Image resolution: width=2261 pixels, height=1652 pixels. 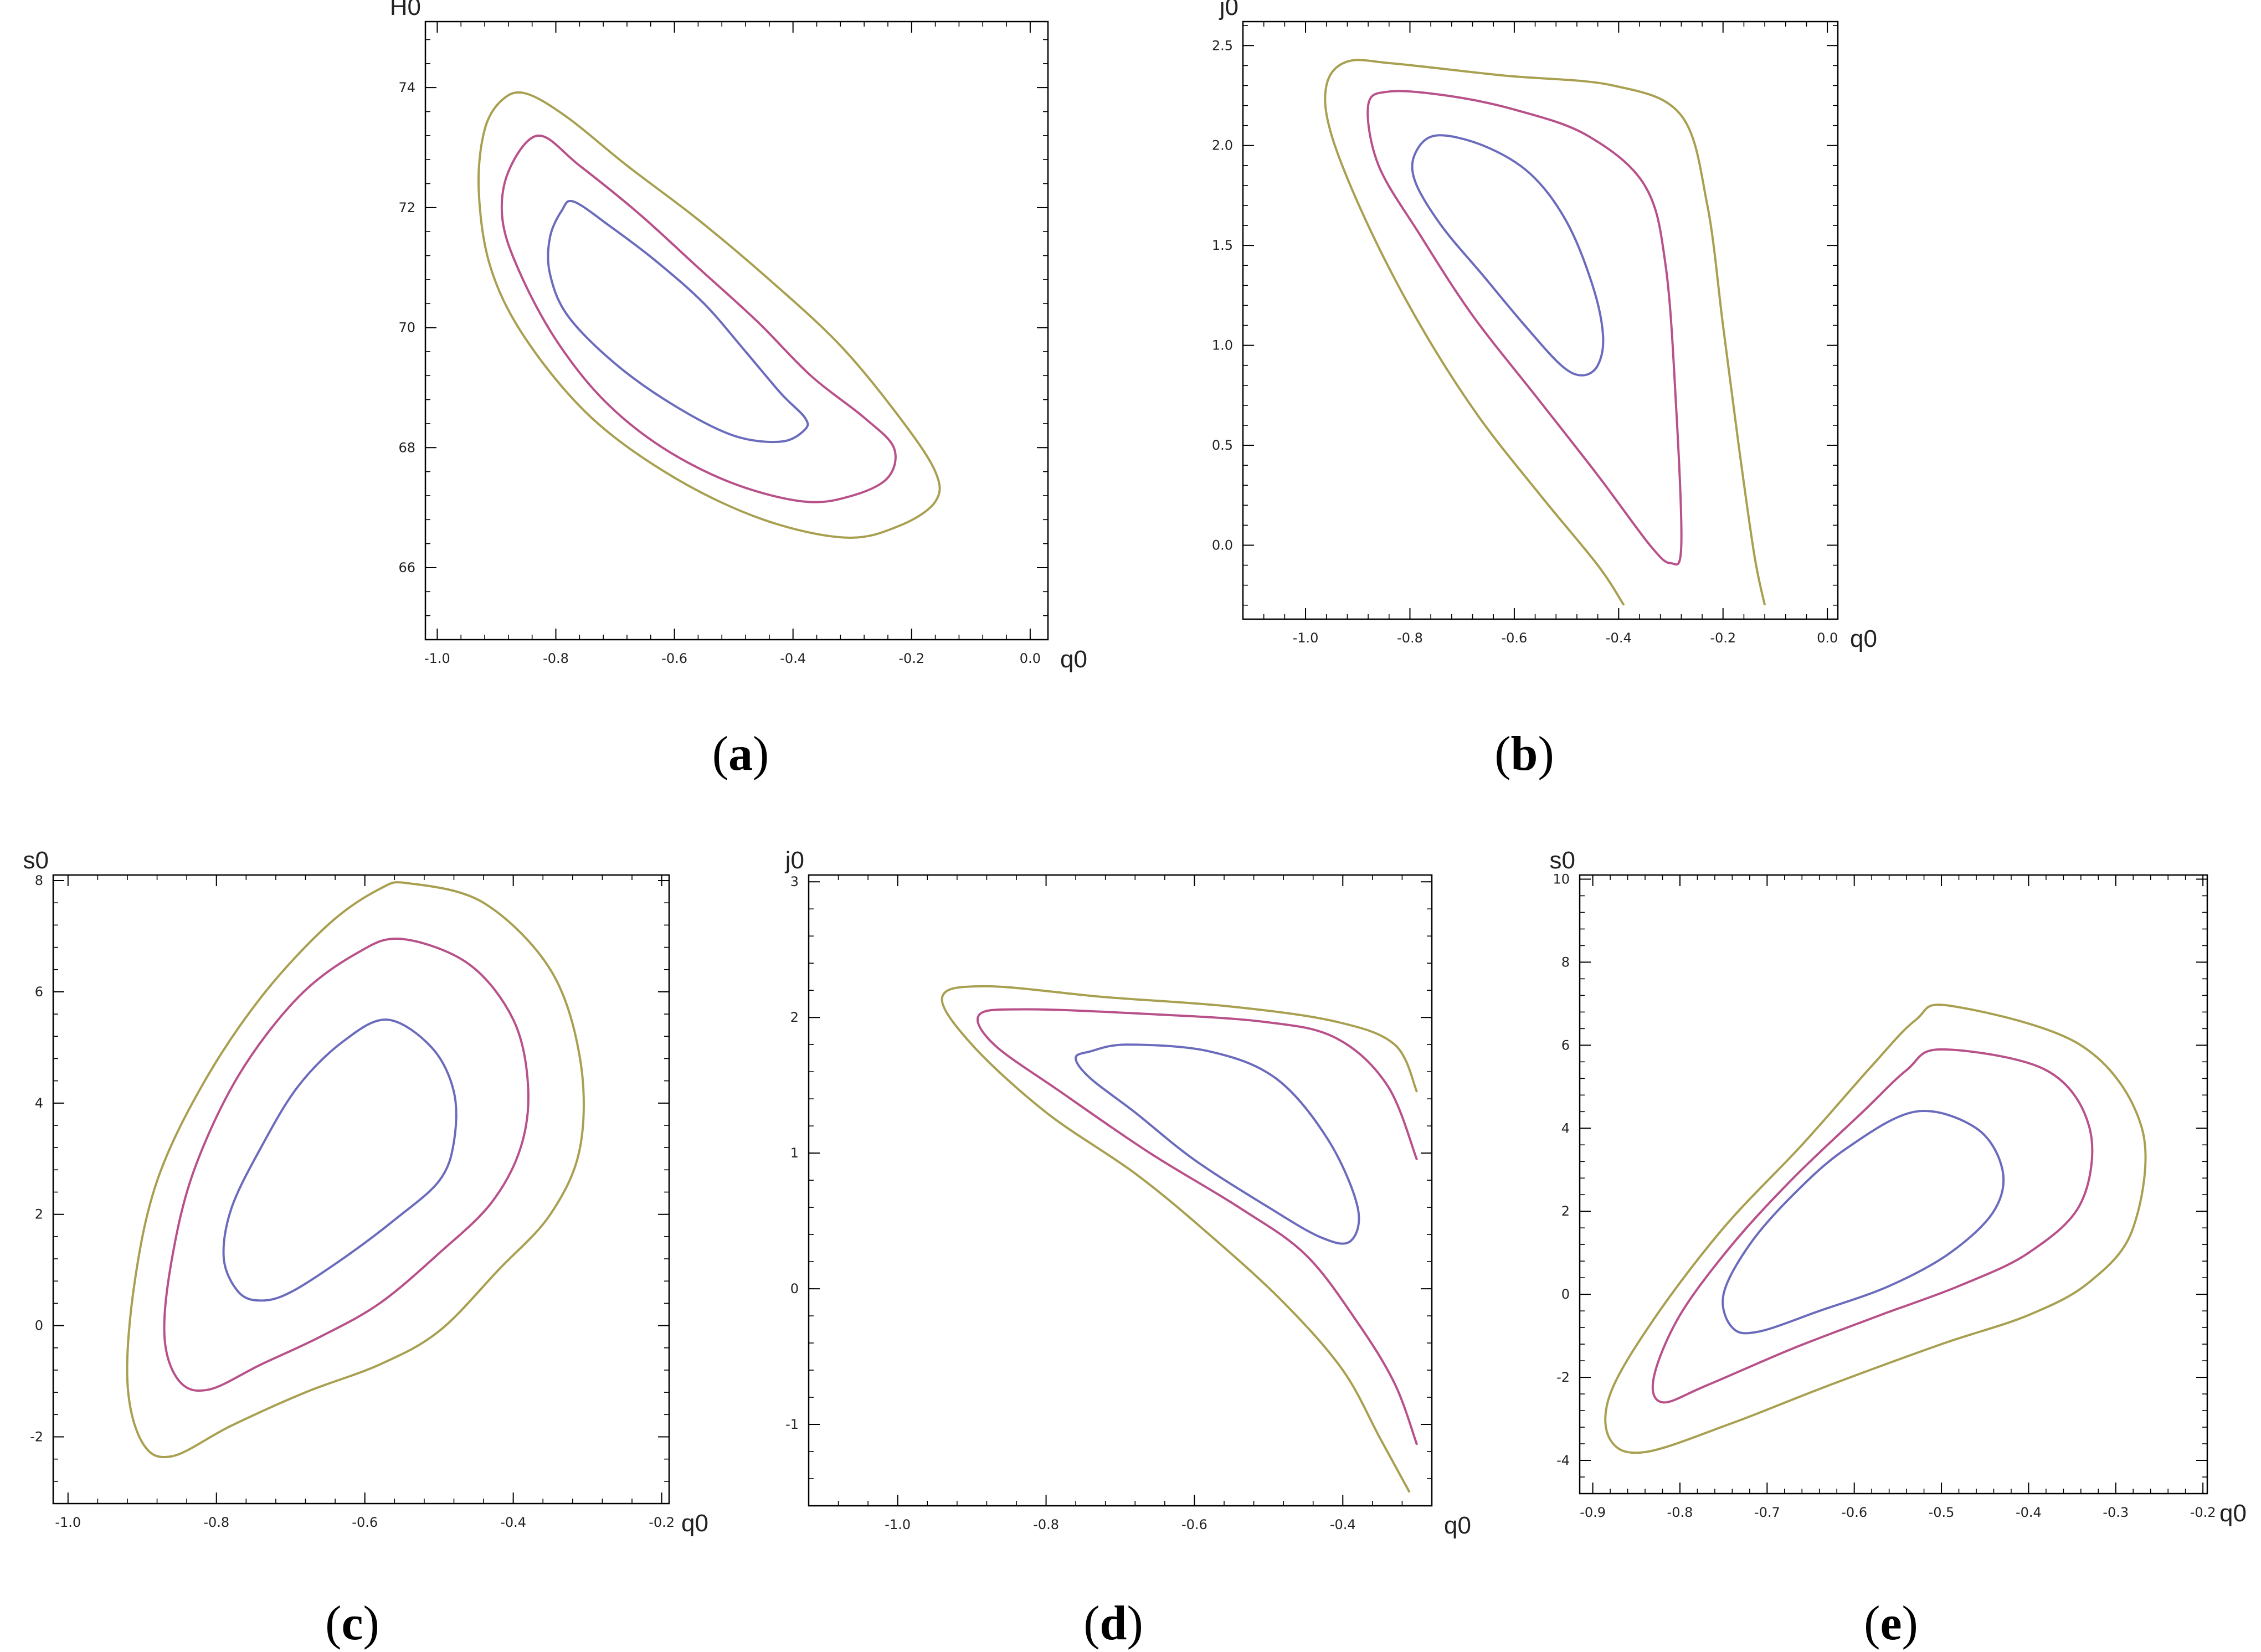 I want to click on y-tick-label: 68, so click(x=406, y=447).